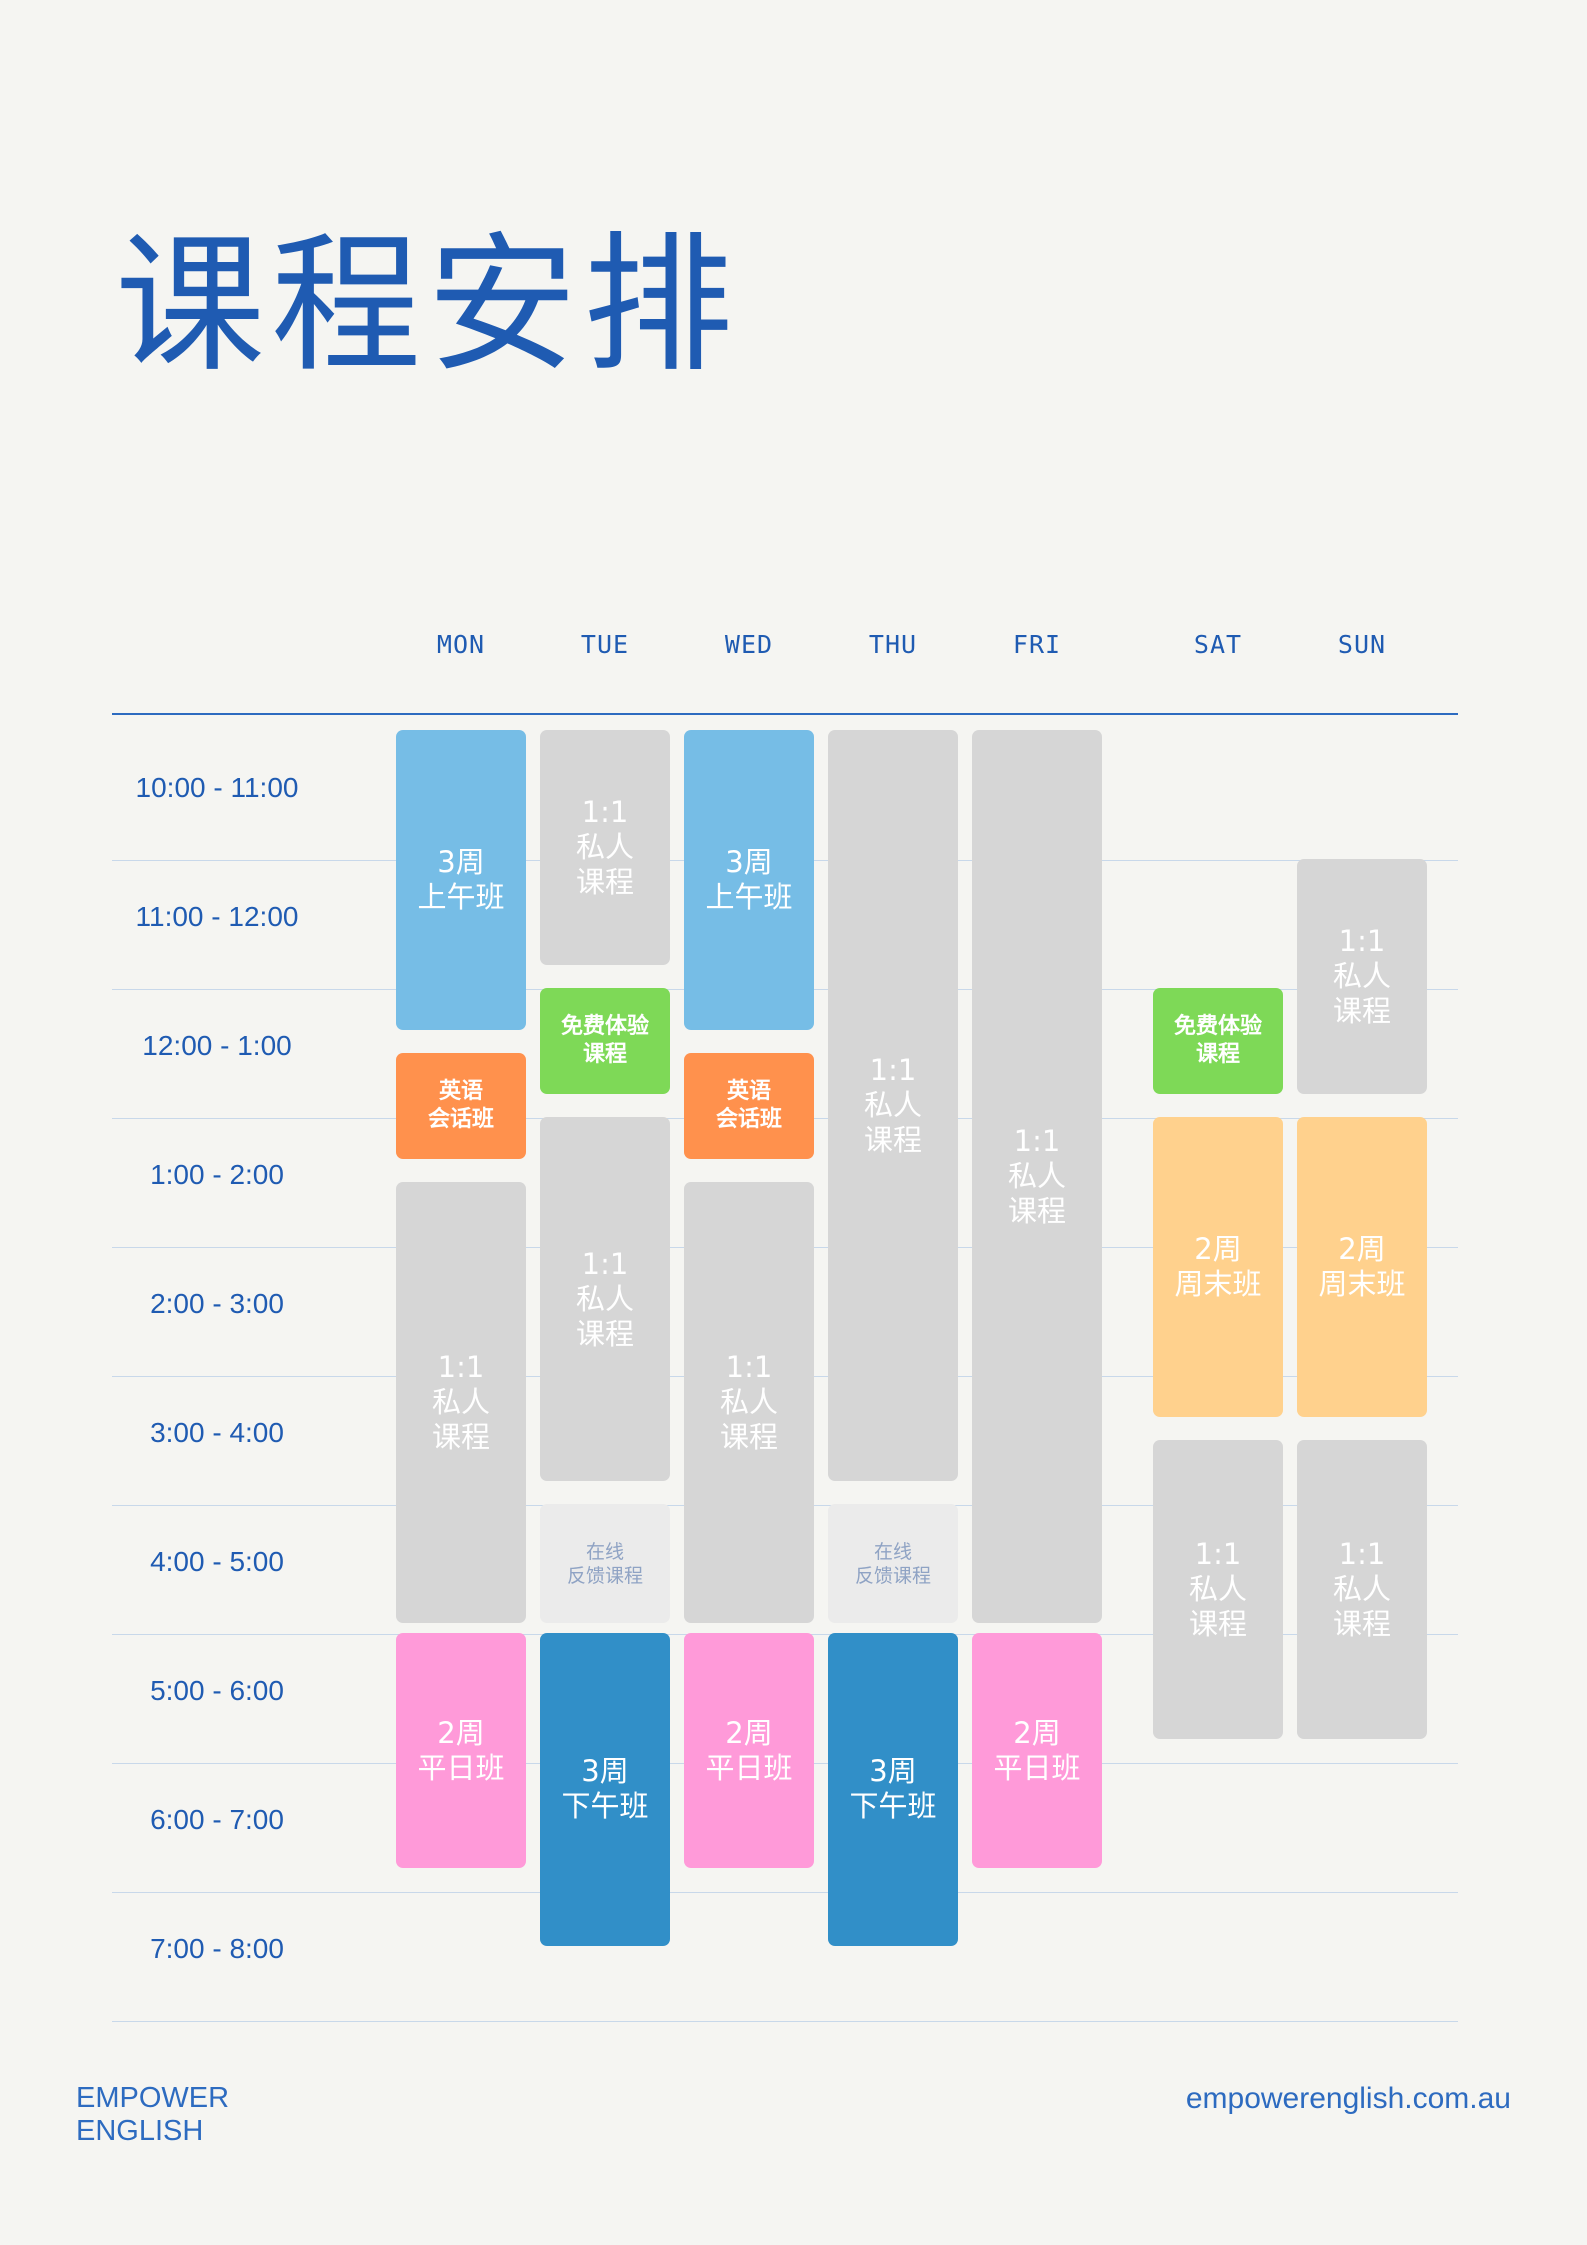 Image resolution: width=1587 pixels, height=2245 pixels. What do you see at coordinates (153, 2098) in the screenshot?
I see `brand-line-1: EMPOWER` at bounding box center [153, 2098].